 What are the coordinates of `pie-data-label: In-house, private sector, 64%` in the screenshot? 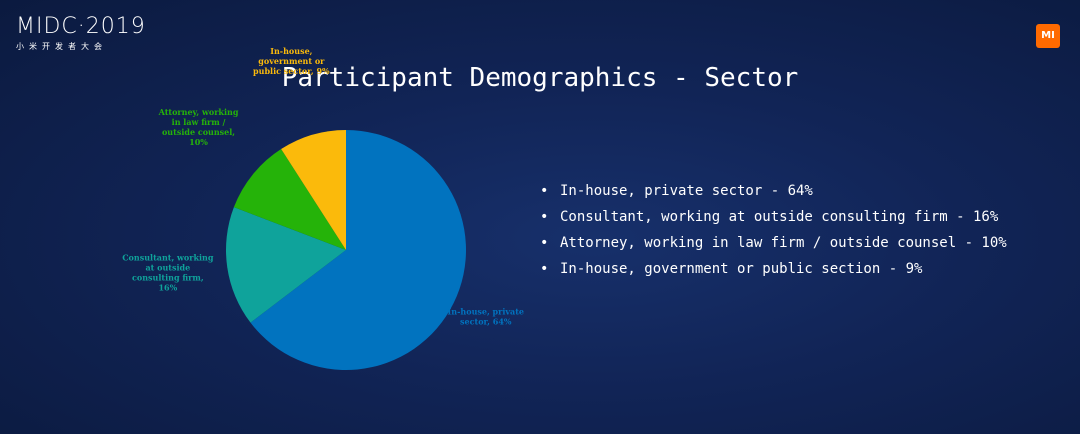 It's located at (486, 316).